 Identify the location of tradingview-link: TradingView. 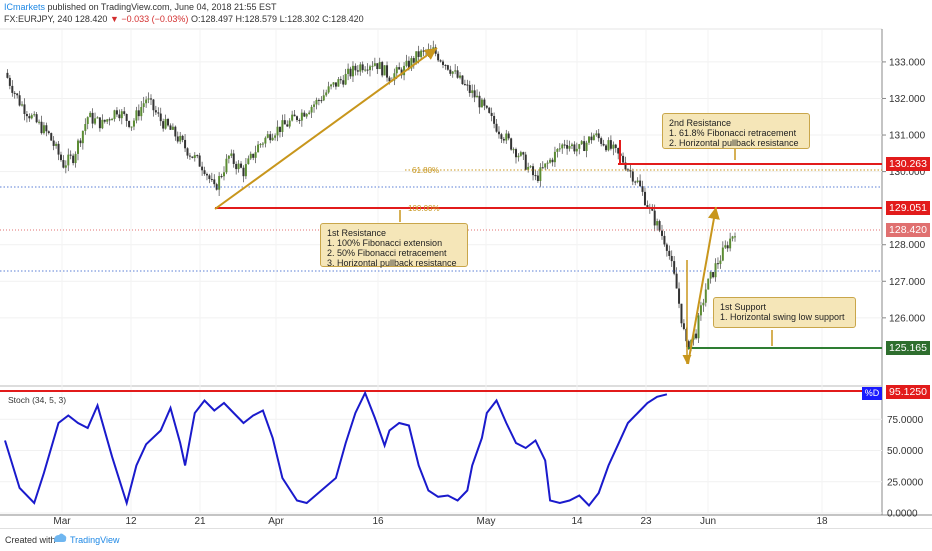
(95, 540).